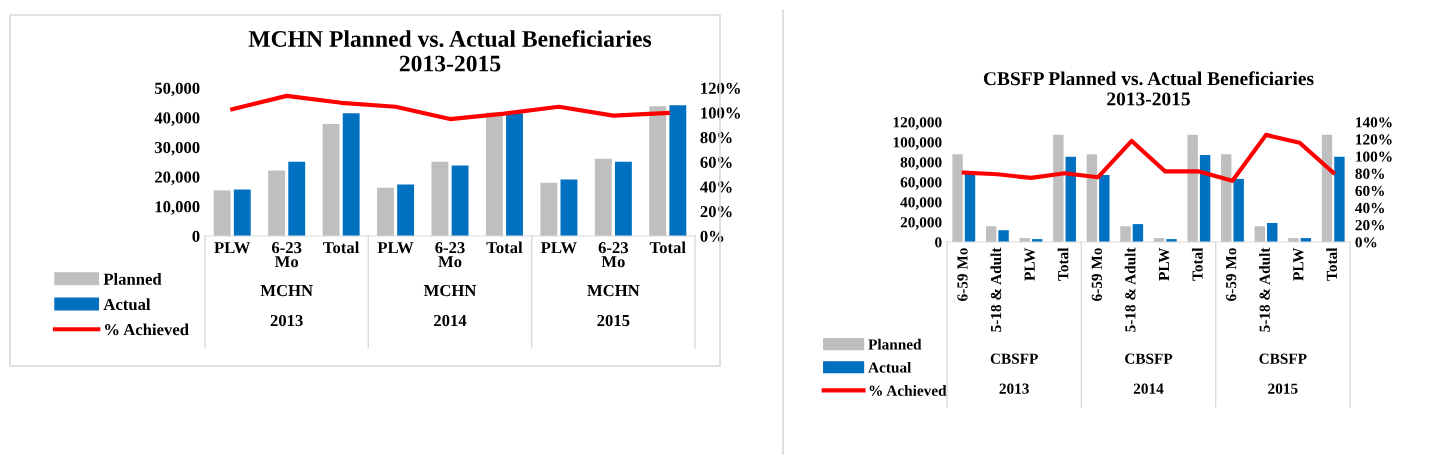  I want to click on y-tick-label: 100,000, so click(917, 143).